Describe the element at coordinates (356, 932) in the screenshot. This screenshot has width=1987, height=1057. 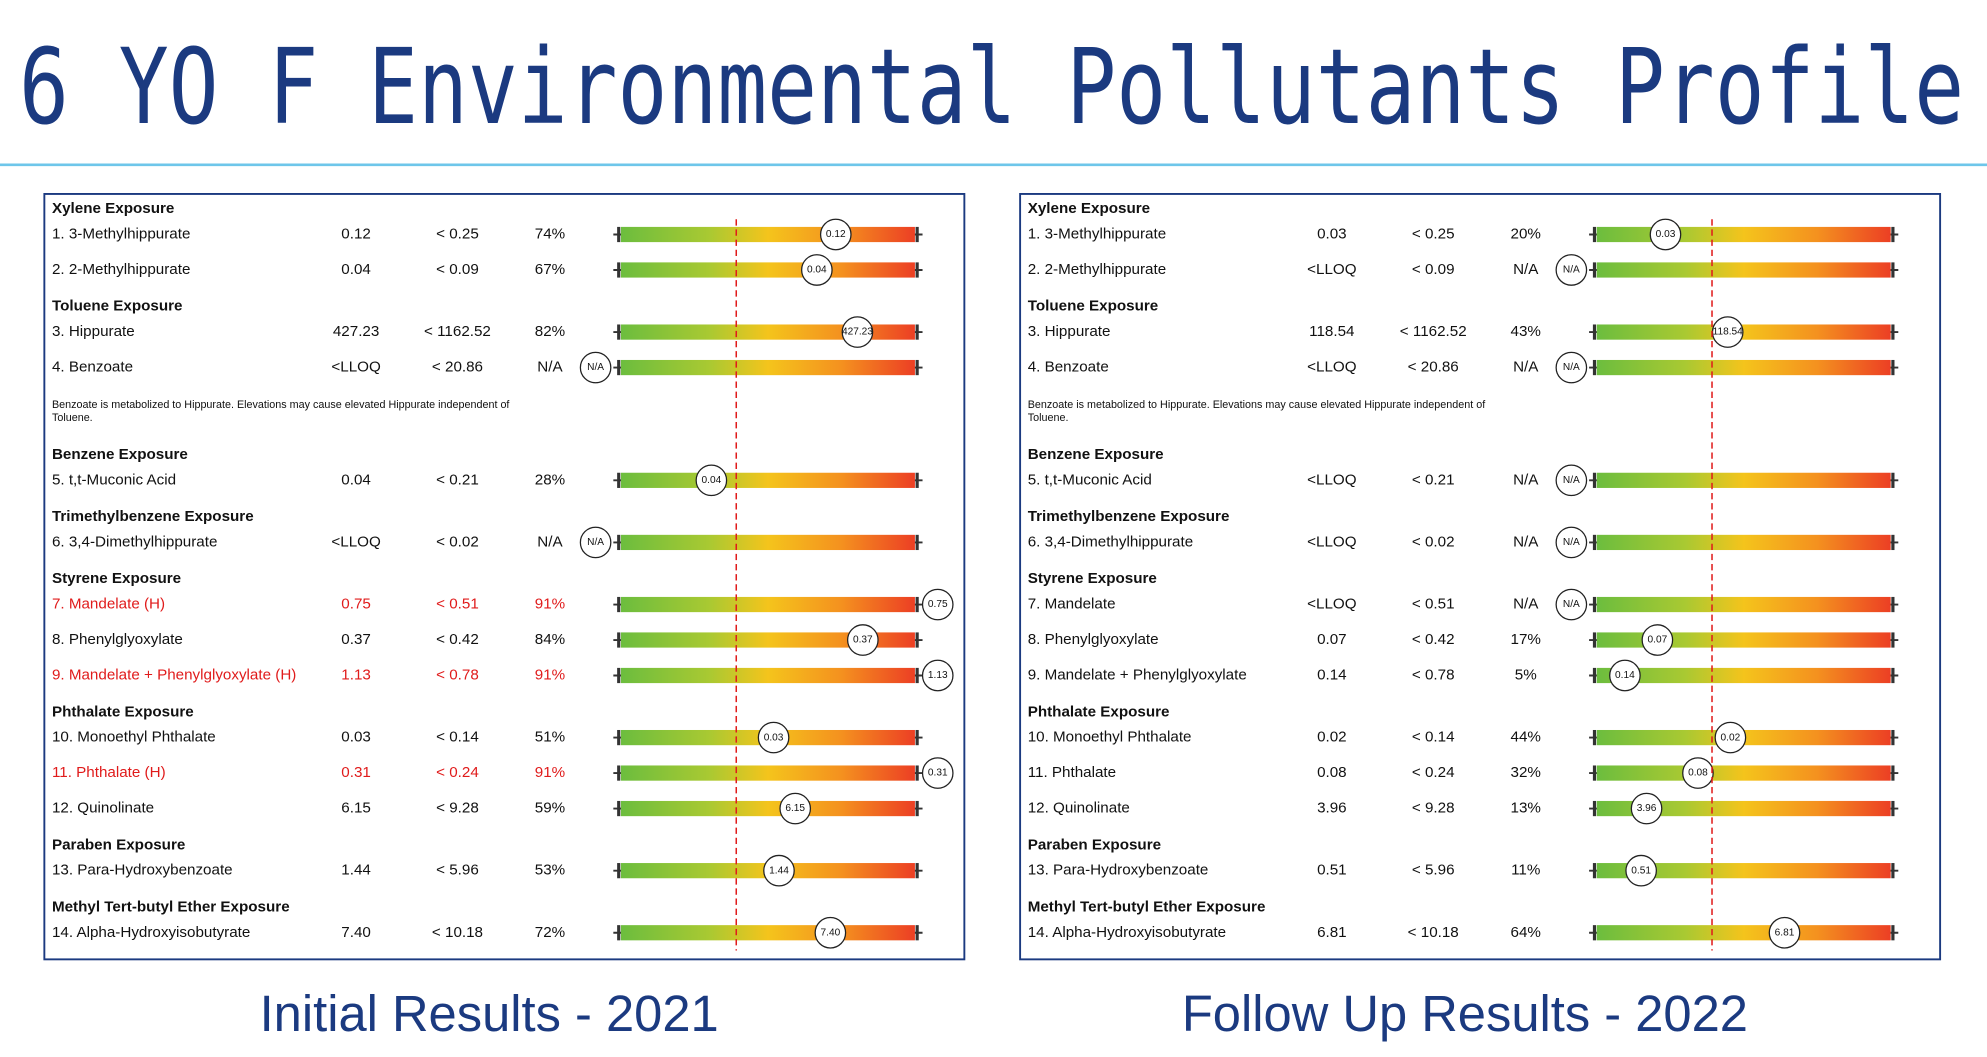
I see `row-result: 7.40` at that location.